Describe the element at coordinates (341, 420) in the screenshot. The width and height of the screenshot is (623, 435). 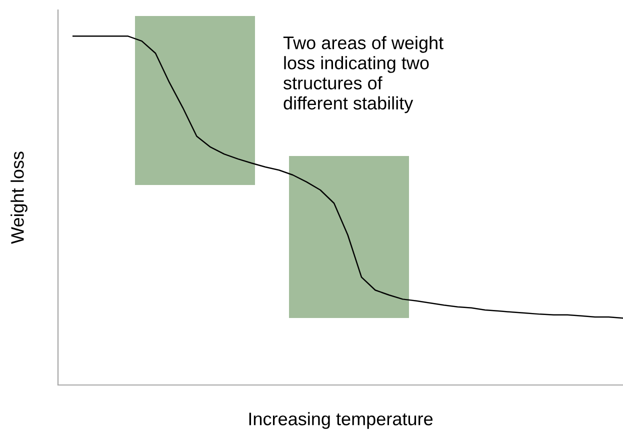
I see `x-axis-title: Increasing temperature` at that location.